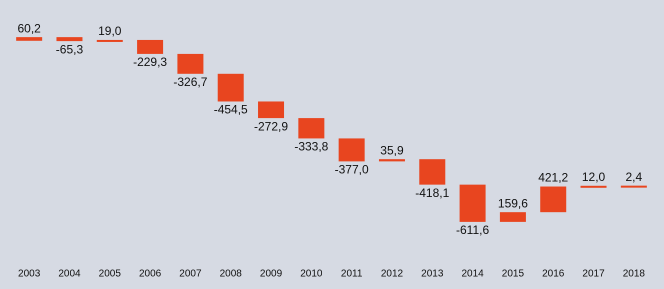  I want to click on x-tick-label: 2018, so click(634, 274).